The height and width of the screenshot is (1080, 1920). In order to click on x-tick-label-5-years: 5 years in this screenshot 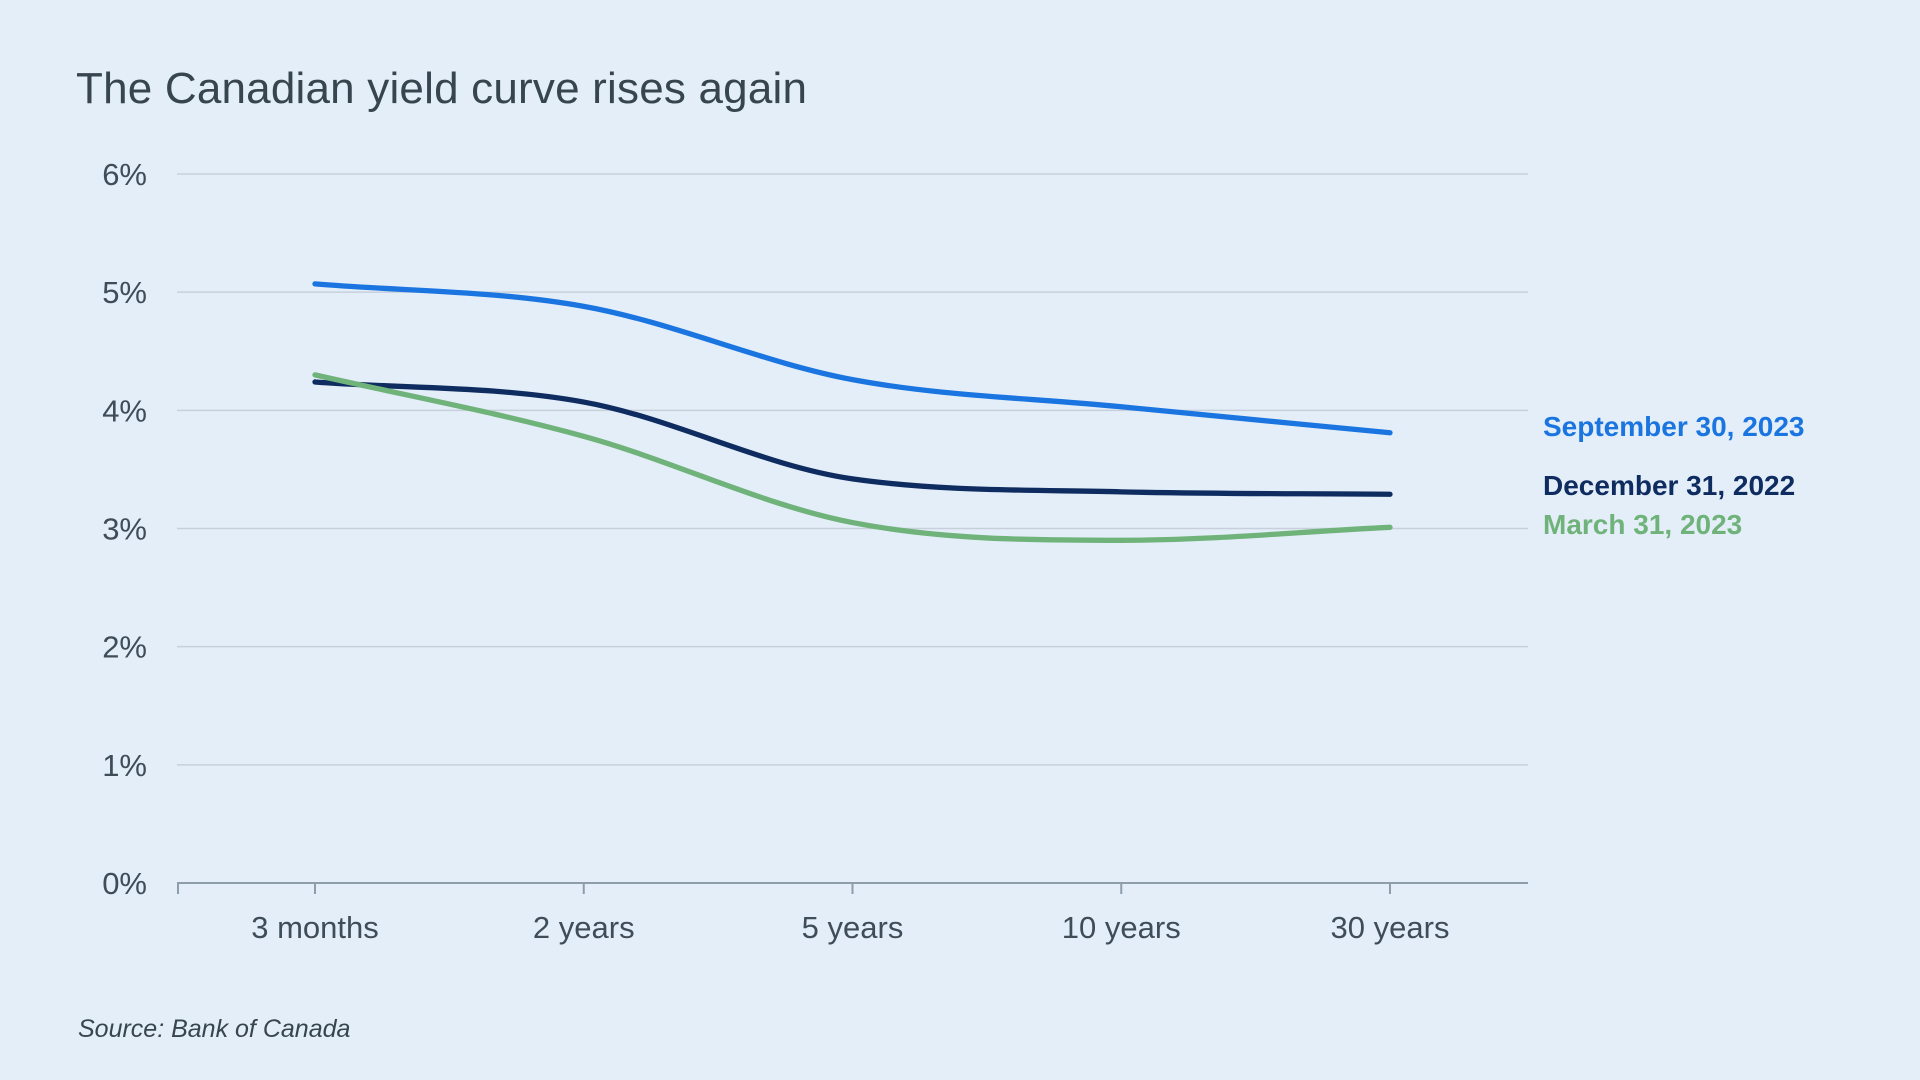, I will do `click(853, 927)`.